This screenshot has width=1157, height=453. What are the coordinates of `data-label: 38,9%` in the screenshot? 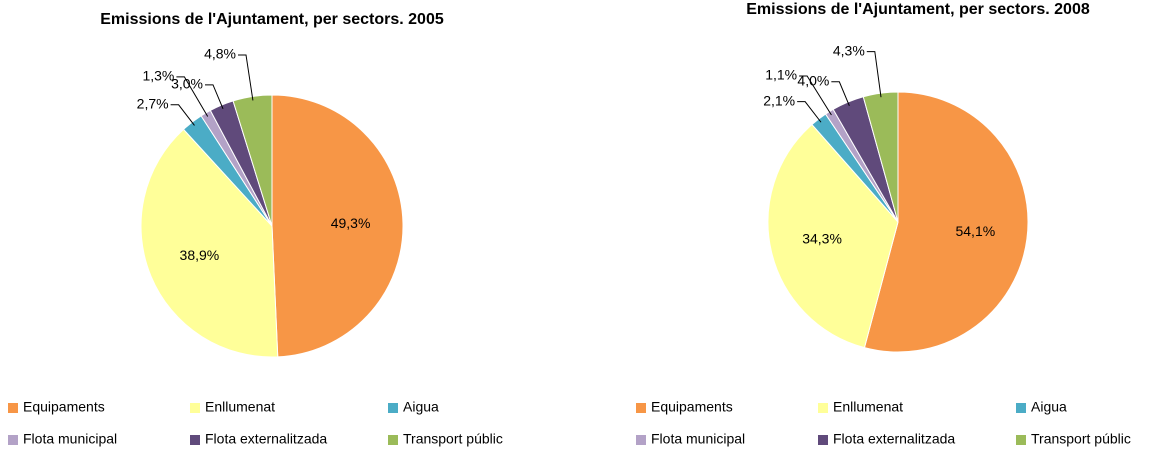 It's located at (200, 255).